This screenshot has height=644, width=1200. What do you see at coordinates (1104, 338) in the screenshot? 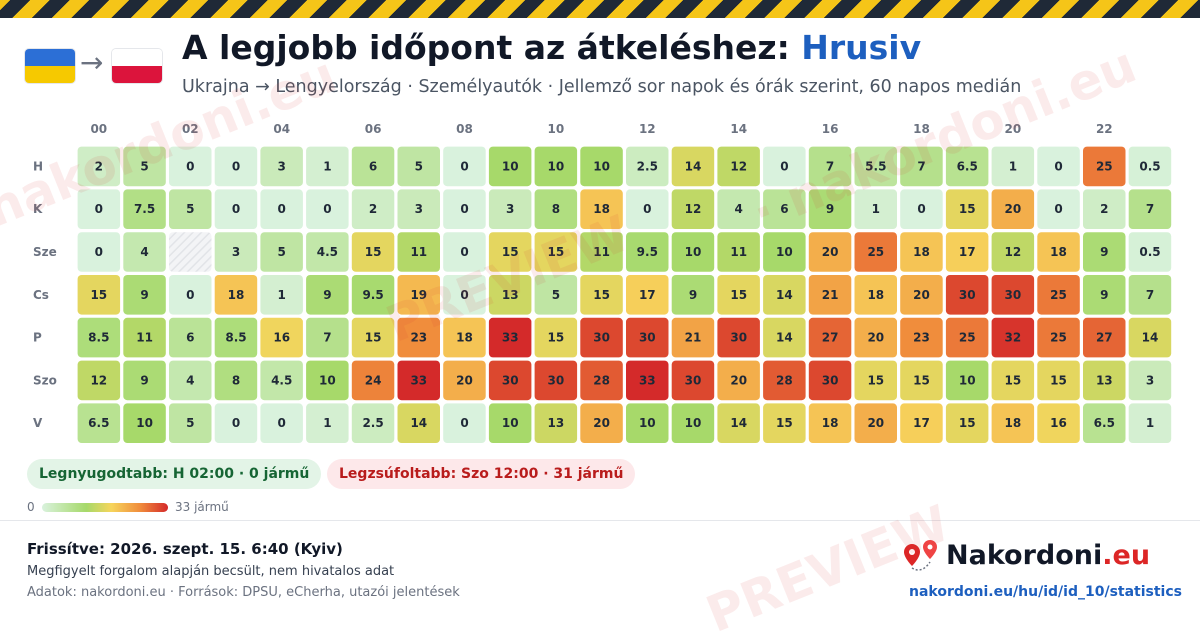
I see `heatmap-cell-label: 27` at bounding box center [1104, 338].